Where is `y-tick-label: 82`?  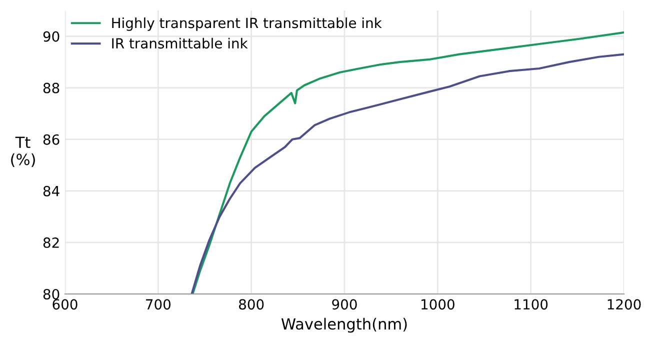
y-tick-label: 82 is located at coordinates (51, 242).